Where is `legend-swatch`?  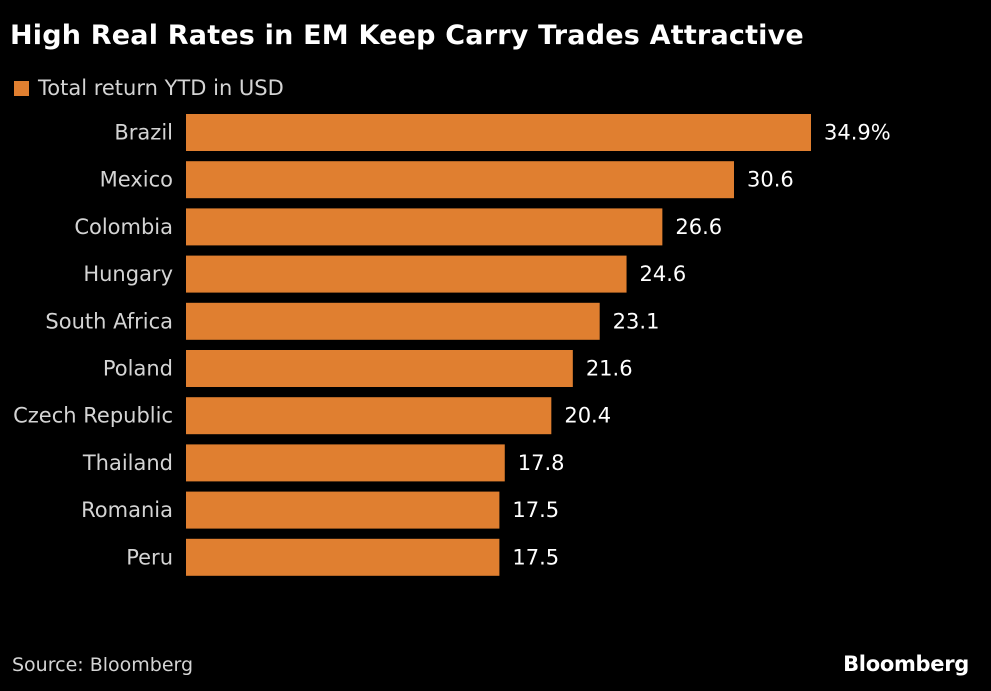
legend-swatch is located at coordinates (21, 88).